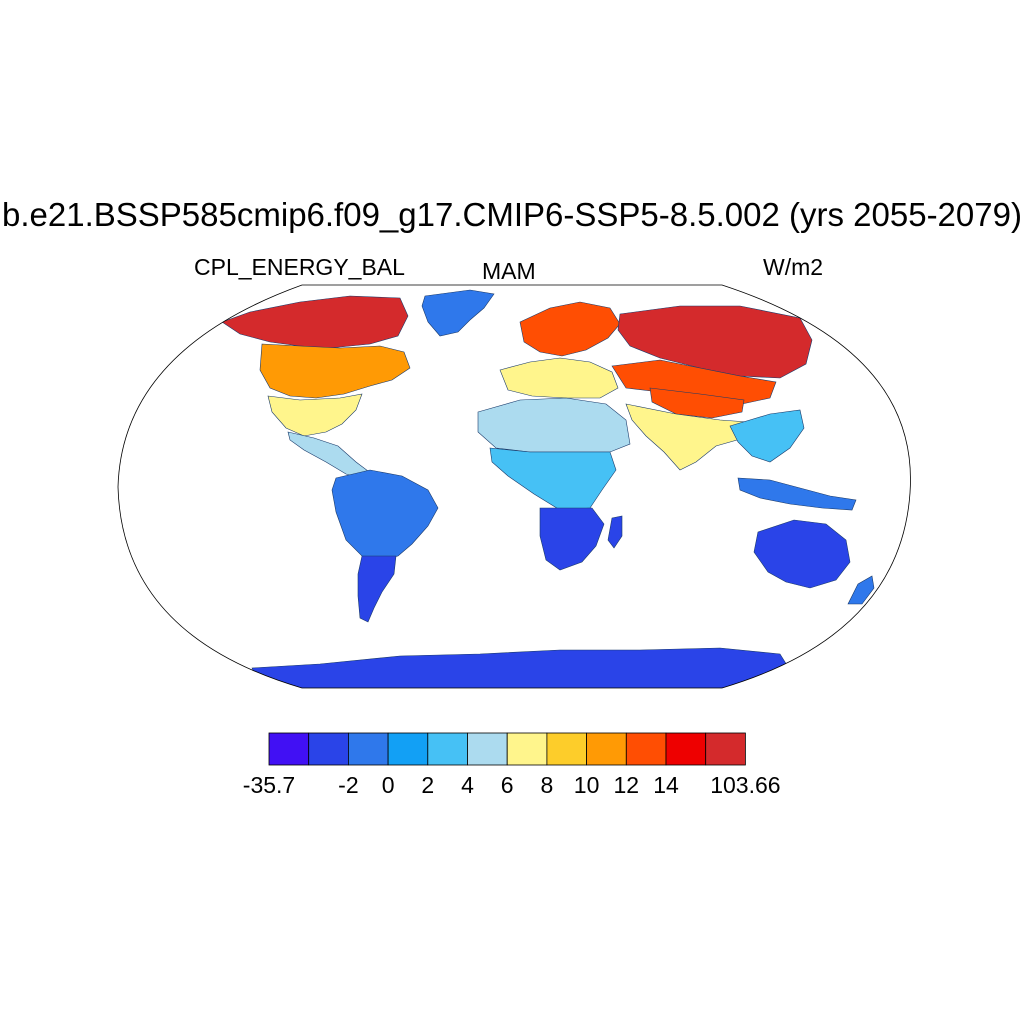 The width and height of the screenshot is (1024, 1024). Describe the element at coordinates (802, 554) in the screenshot. I see `region-australia` at that location.